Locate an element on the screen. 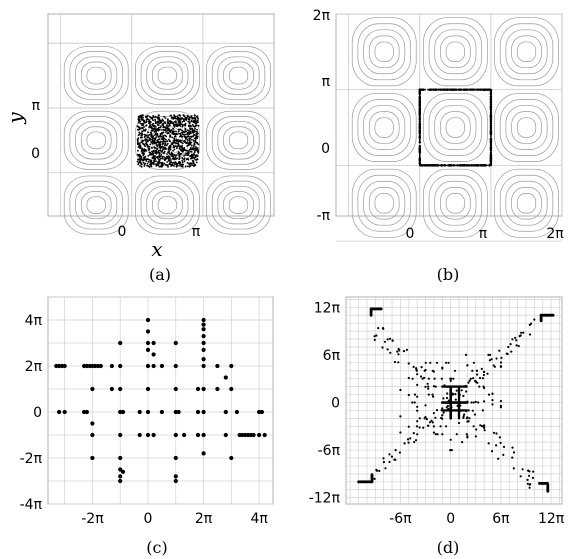 The image size is (574, 559). panel-a-xtick-0: 0 is located at coordinates (122, 232).